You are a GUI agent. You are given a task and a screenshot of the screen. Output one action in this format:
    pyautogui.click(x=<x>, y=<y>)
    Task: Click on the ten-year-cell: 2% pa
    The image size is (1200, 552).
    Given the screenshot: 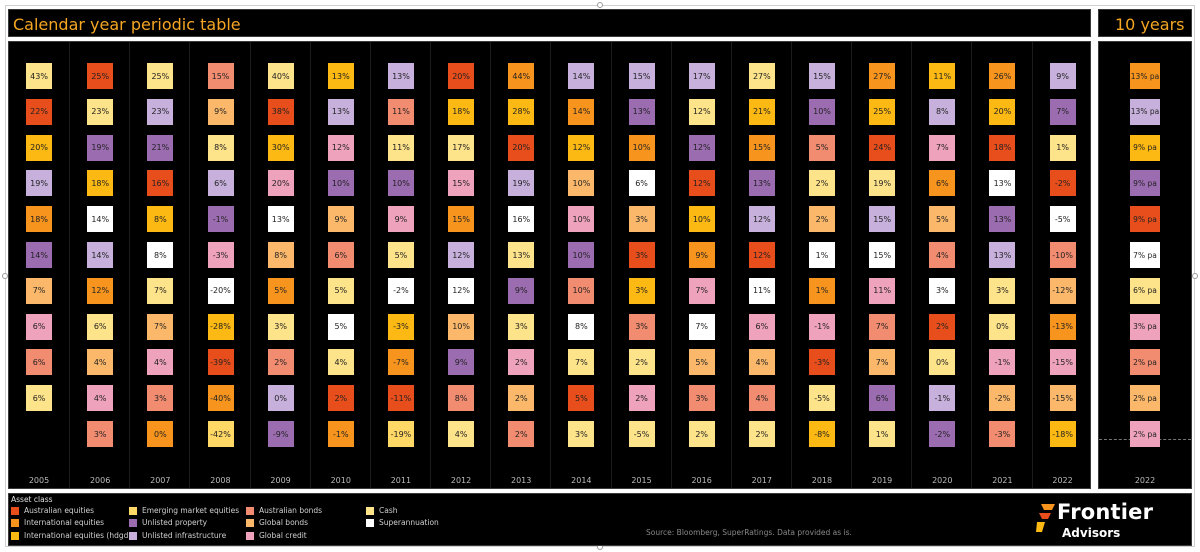 What is the action you would take?
    pyautogui.click(x=1145, y=398)
    